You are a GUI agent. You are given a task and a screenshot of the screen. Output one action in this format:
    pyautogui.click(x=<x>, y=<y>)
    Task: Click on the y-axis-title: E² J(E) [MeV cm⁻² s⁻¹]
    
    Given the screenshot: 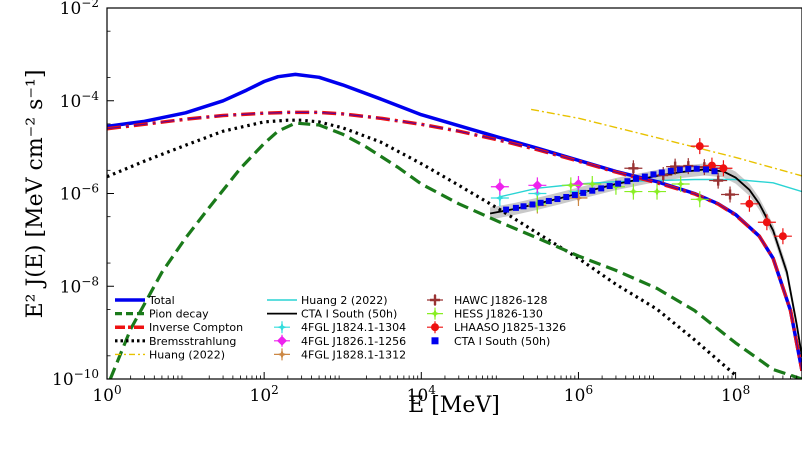 What is the action you would take?
    pyautogui.click(x=35, y=194)
    